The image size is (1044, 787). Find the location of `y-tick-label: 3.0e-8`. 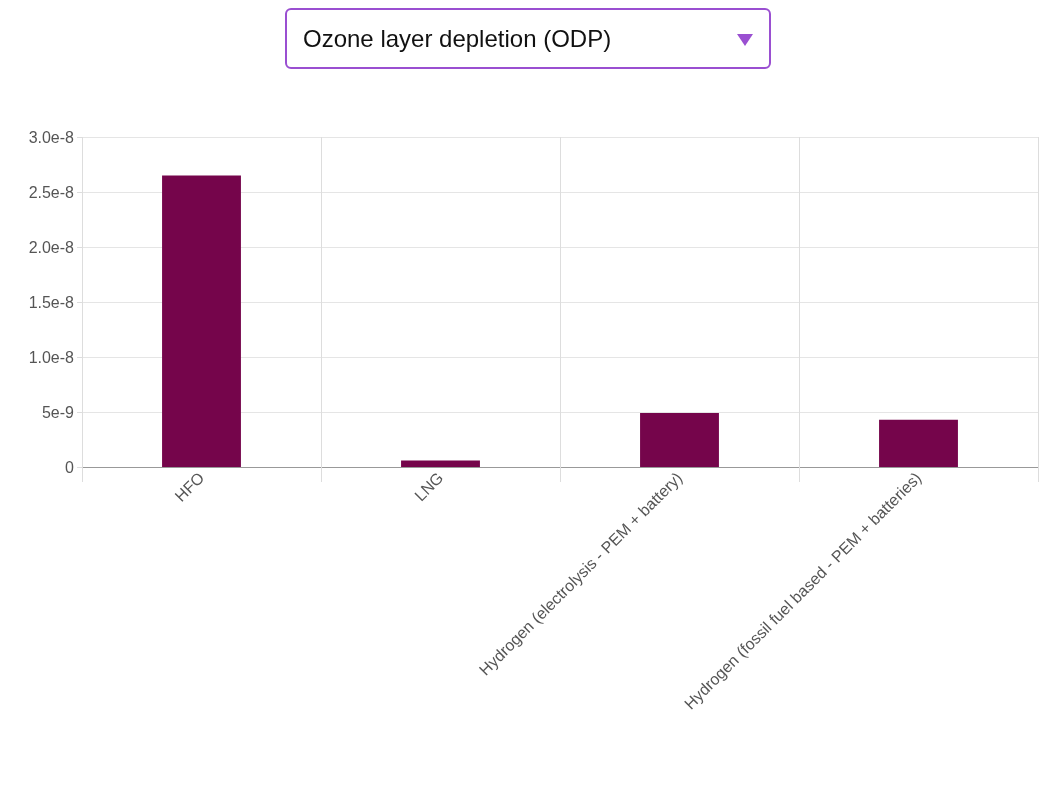

y-tick-label: 3.0e-8 is located at coordinates (51, 137).